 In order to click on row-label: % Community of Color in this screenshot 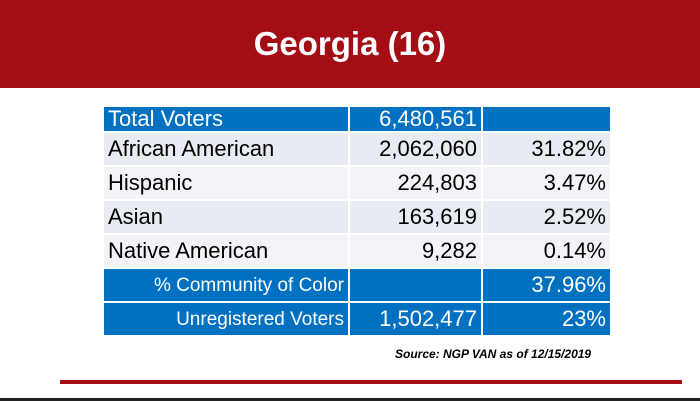, I will do `click(227, 285)`.